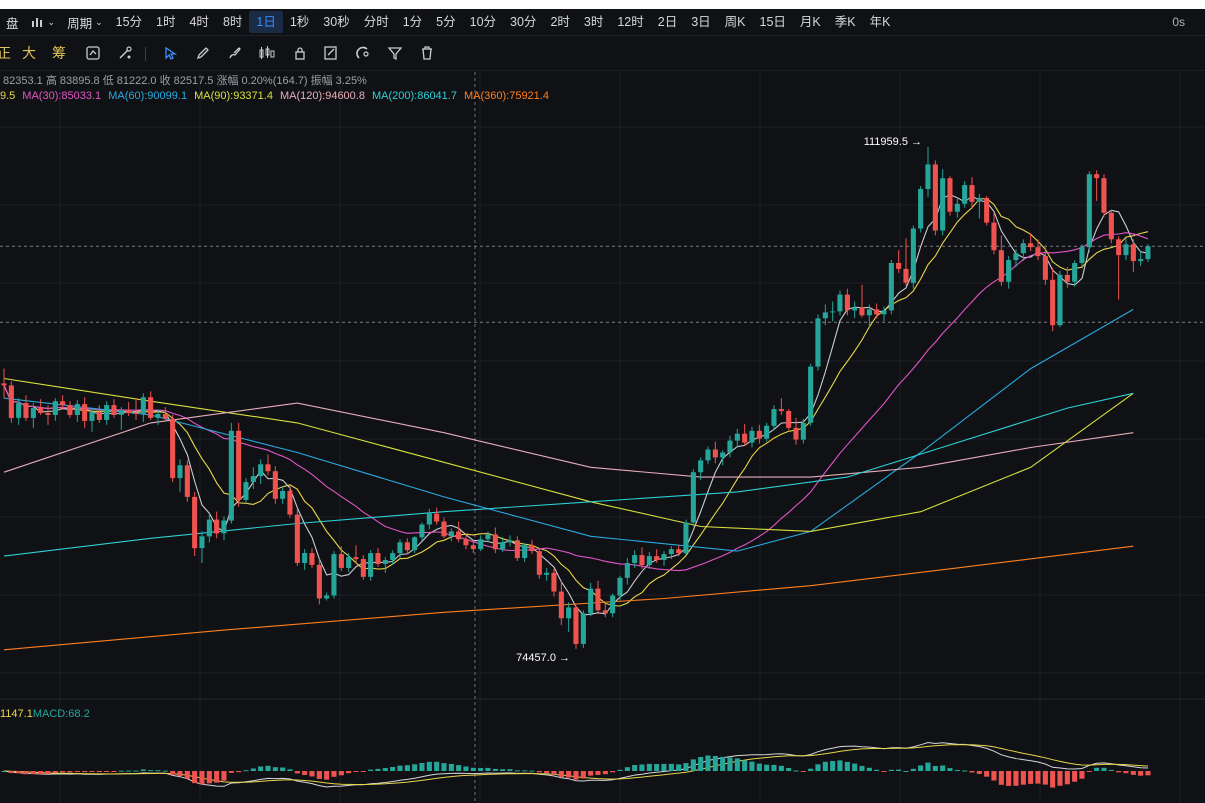  Describe the element at coordinates (85, 22) in the screenshot. I see `period-selector: 周期 ⌄` at that location.